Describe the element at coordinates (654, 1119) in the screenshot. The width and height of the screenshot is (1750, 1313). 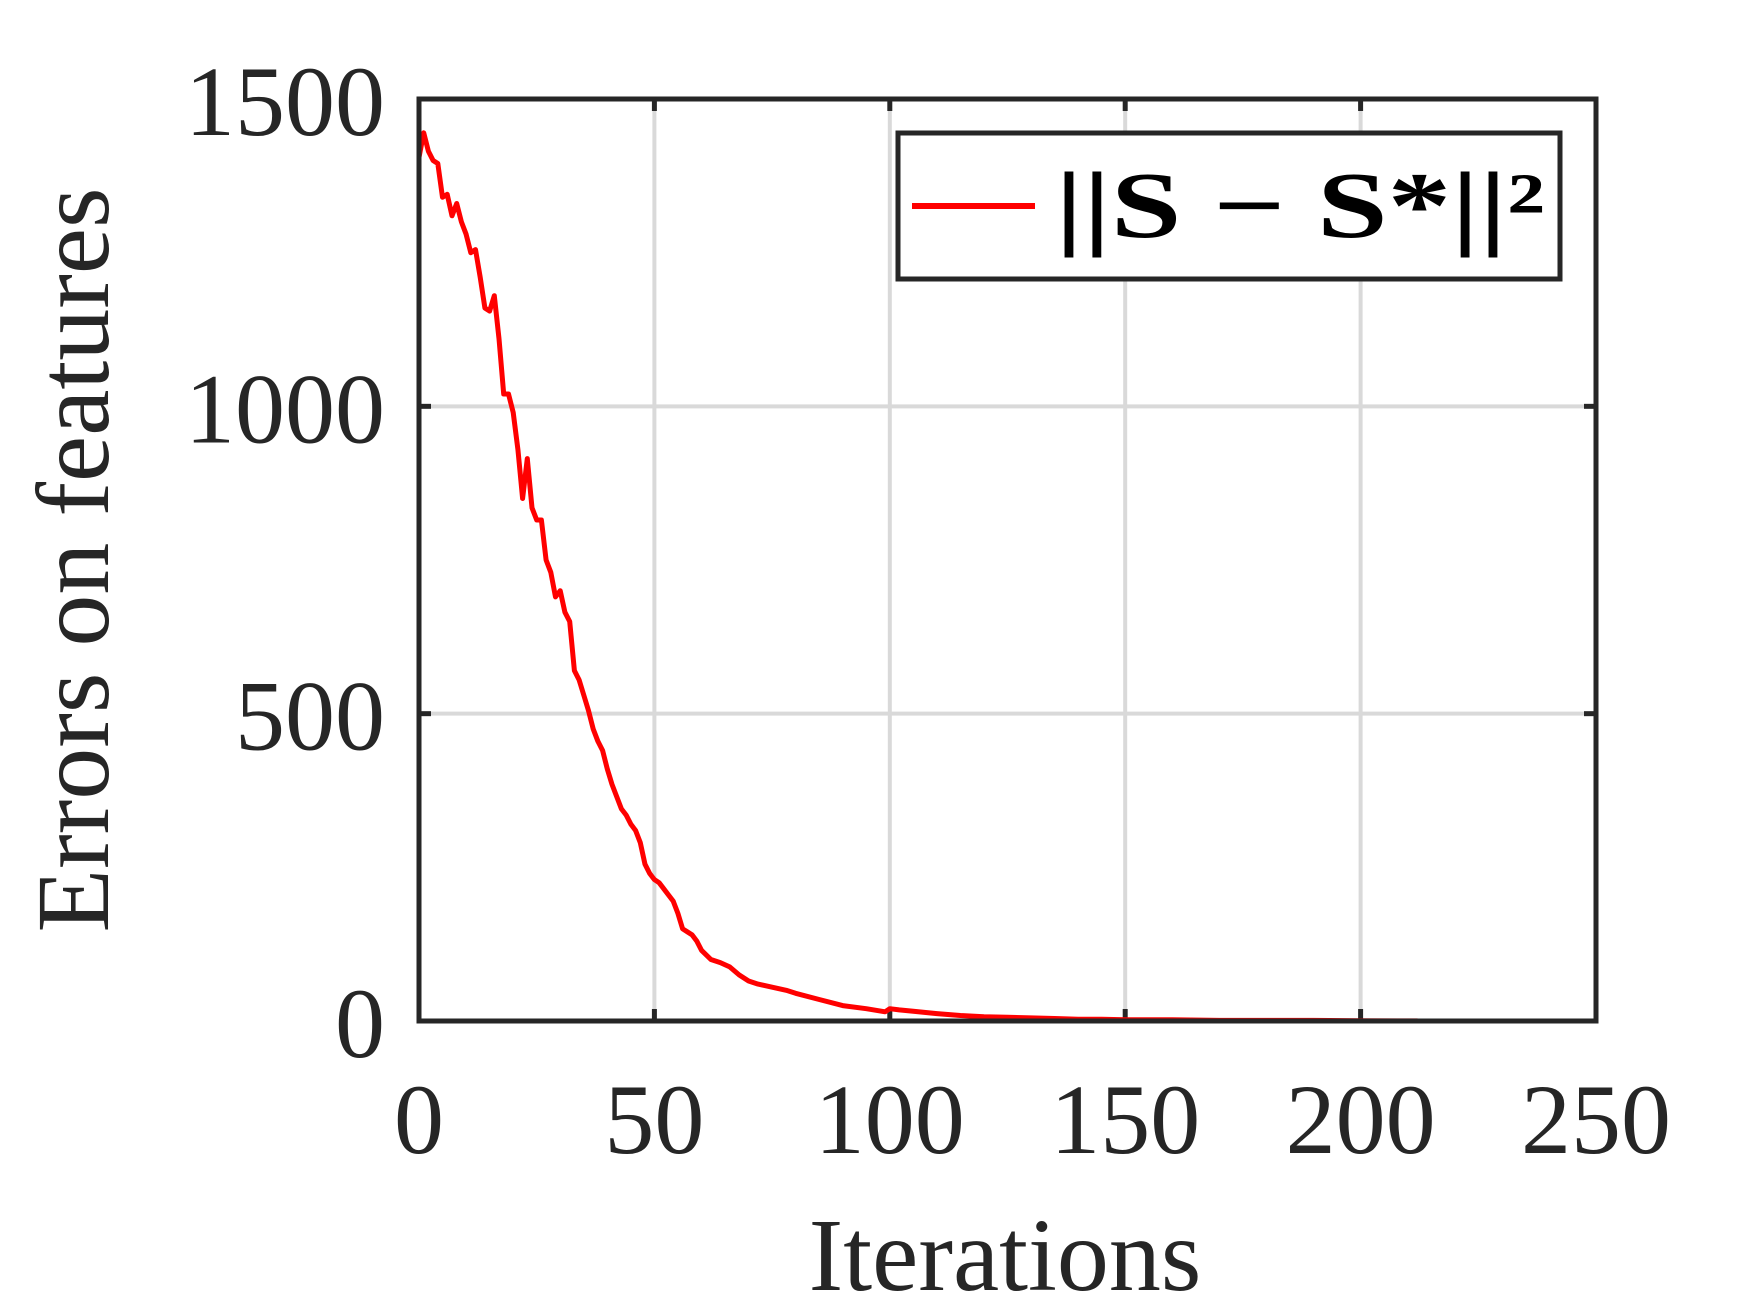
I see `x-tick-label: 50` at that location.